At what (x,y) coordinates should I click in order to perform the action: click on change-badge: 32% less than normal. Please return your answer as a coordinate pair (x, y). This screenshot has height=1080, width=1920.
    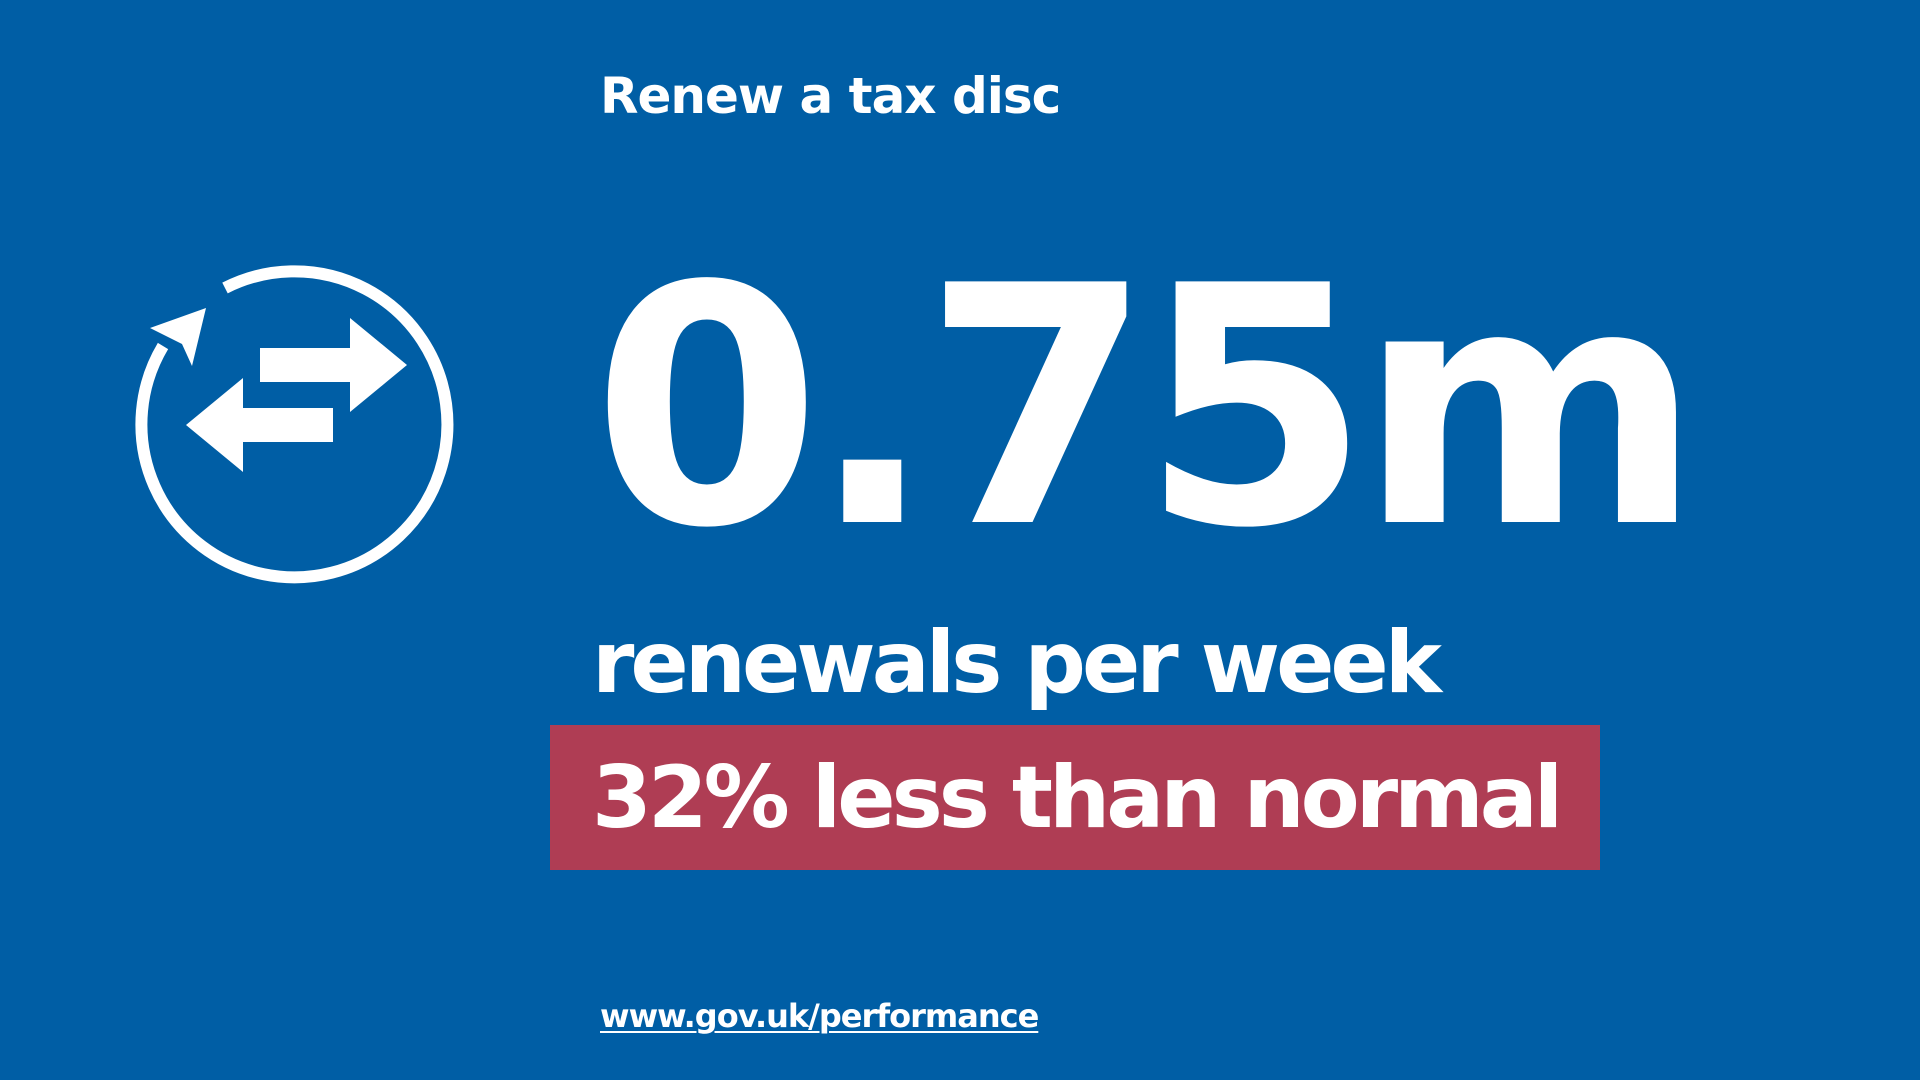
    Looking at the image, I should click on (1075, 797).